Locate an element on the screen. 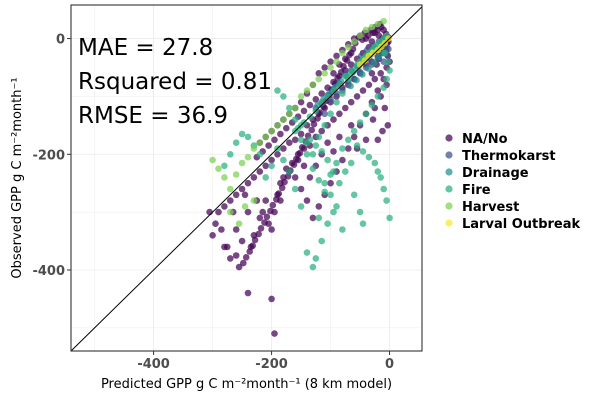  legend-label: Larval Outbreak is located at coordinates (521, 224).